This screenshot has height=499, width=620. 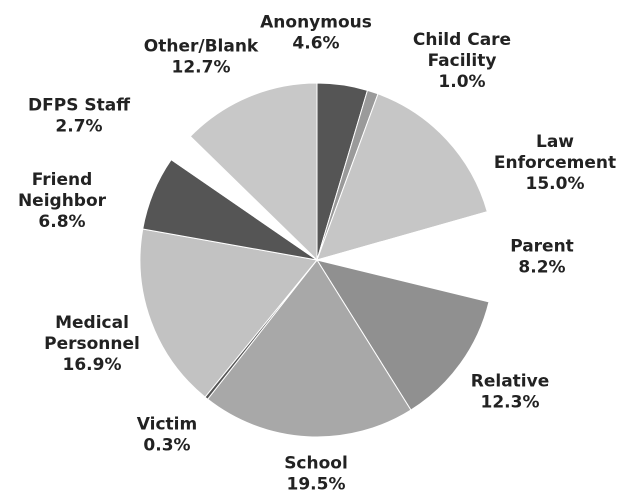 I want to click on pie-label-school: School 19.5%, so click(x=316, y=474).